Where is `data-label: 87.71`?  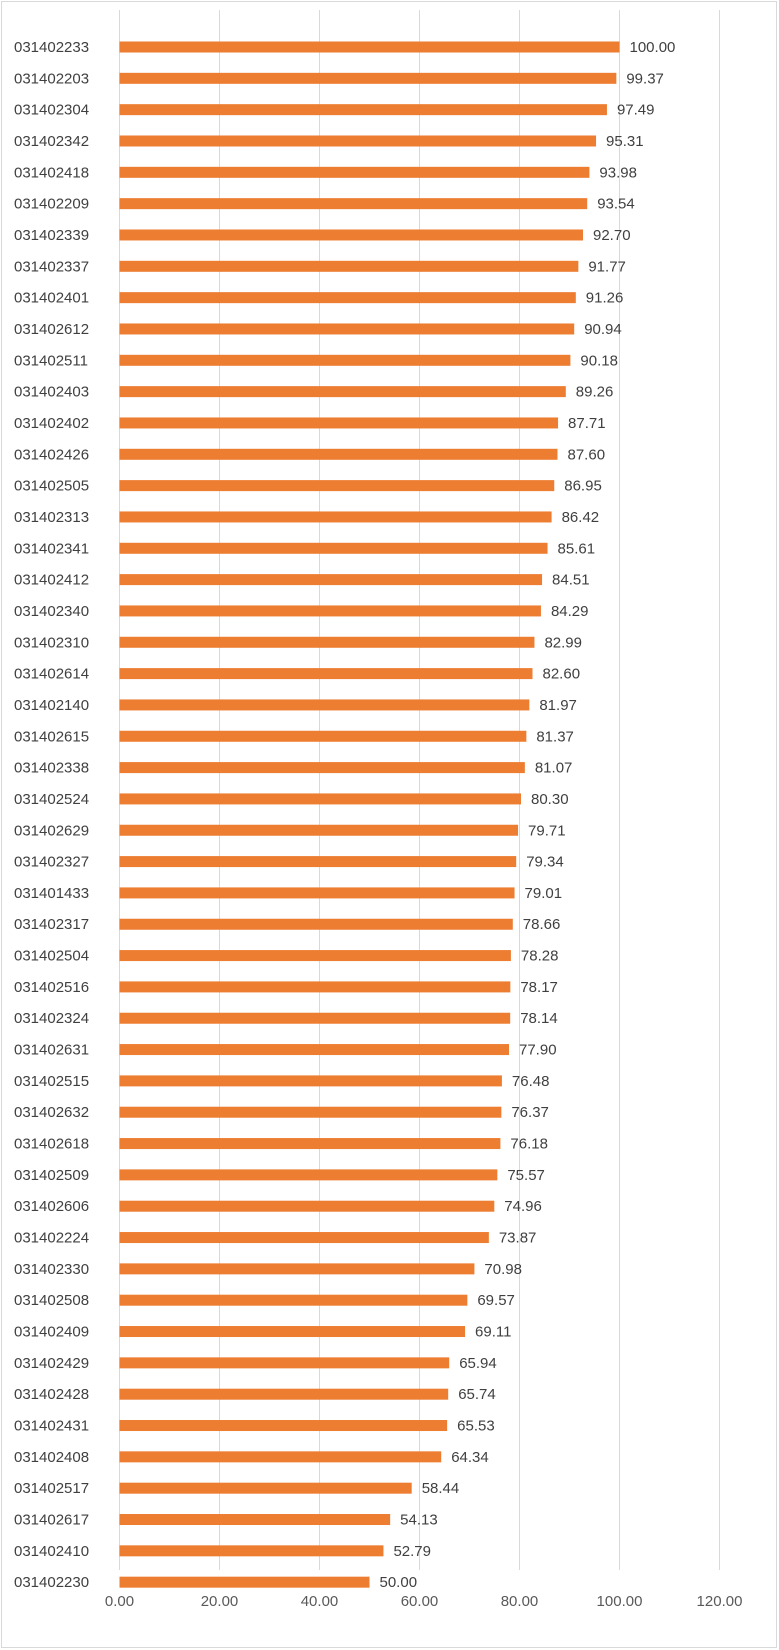
data-label: 87.71 is located at coordinates (587, 423).